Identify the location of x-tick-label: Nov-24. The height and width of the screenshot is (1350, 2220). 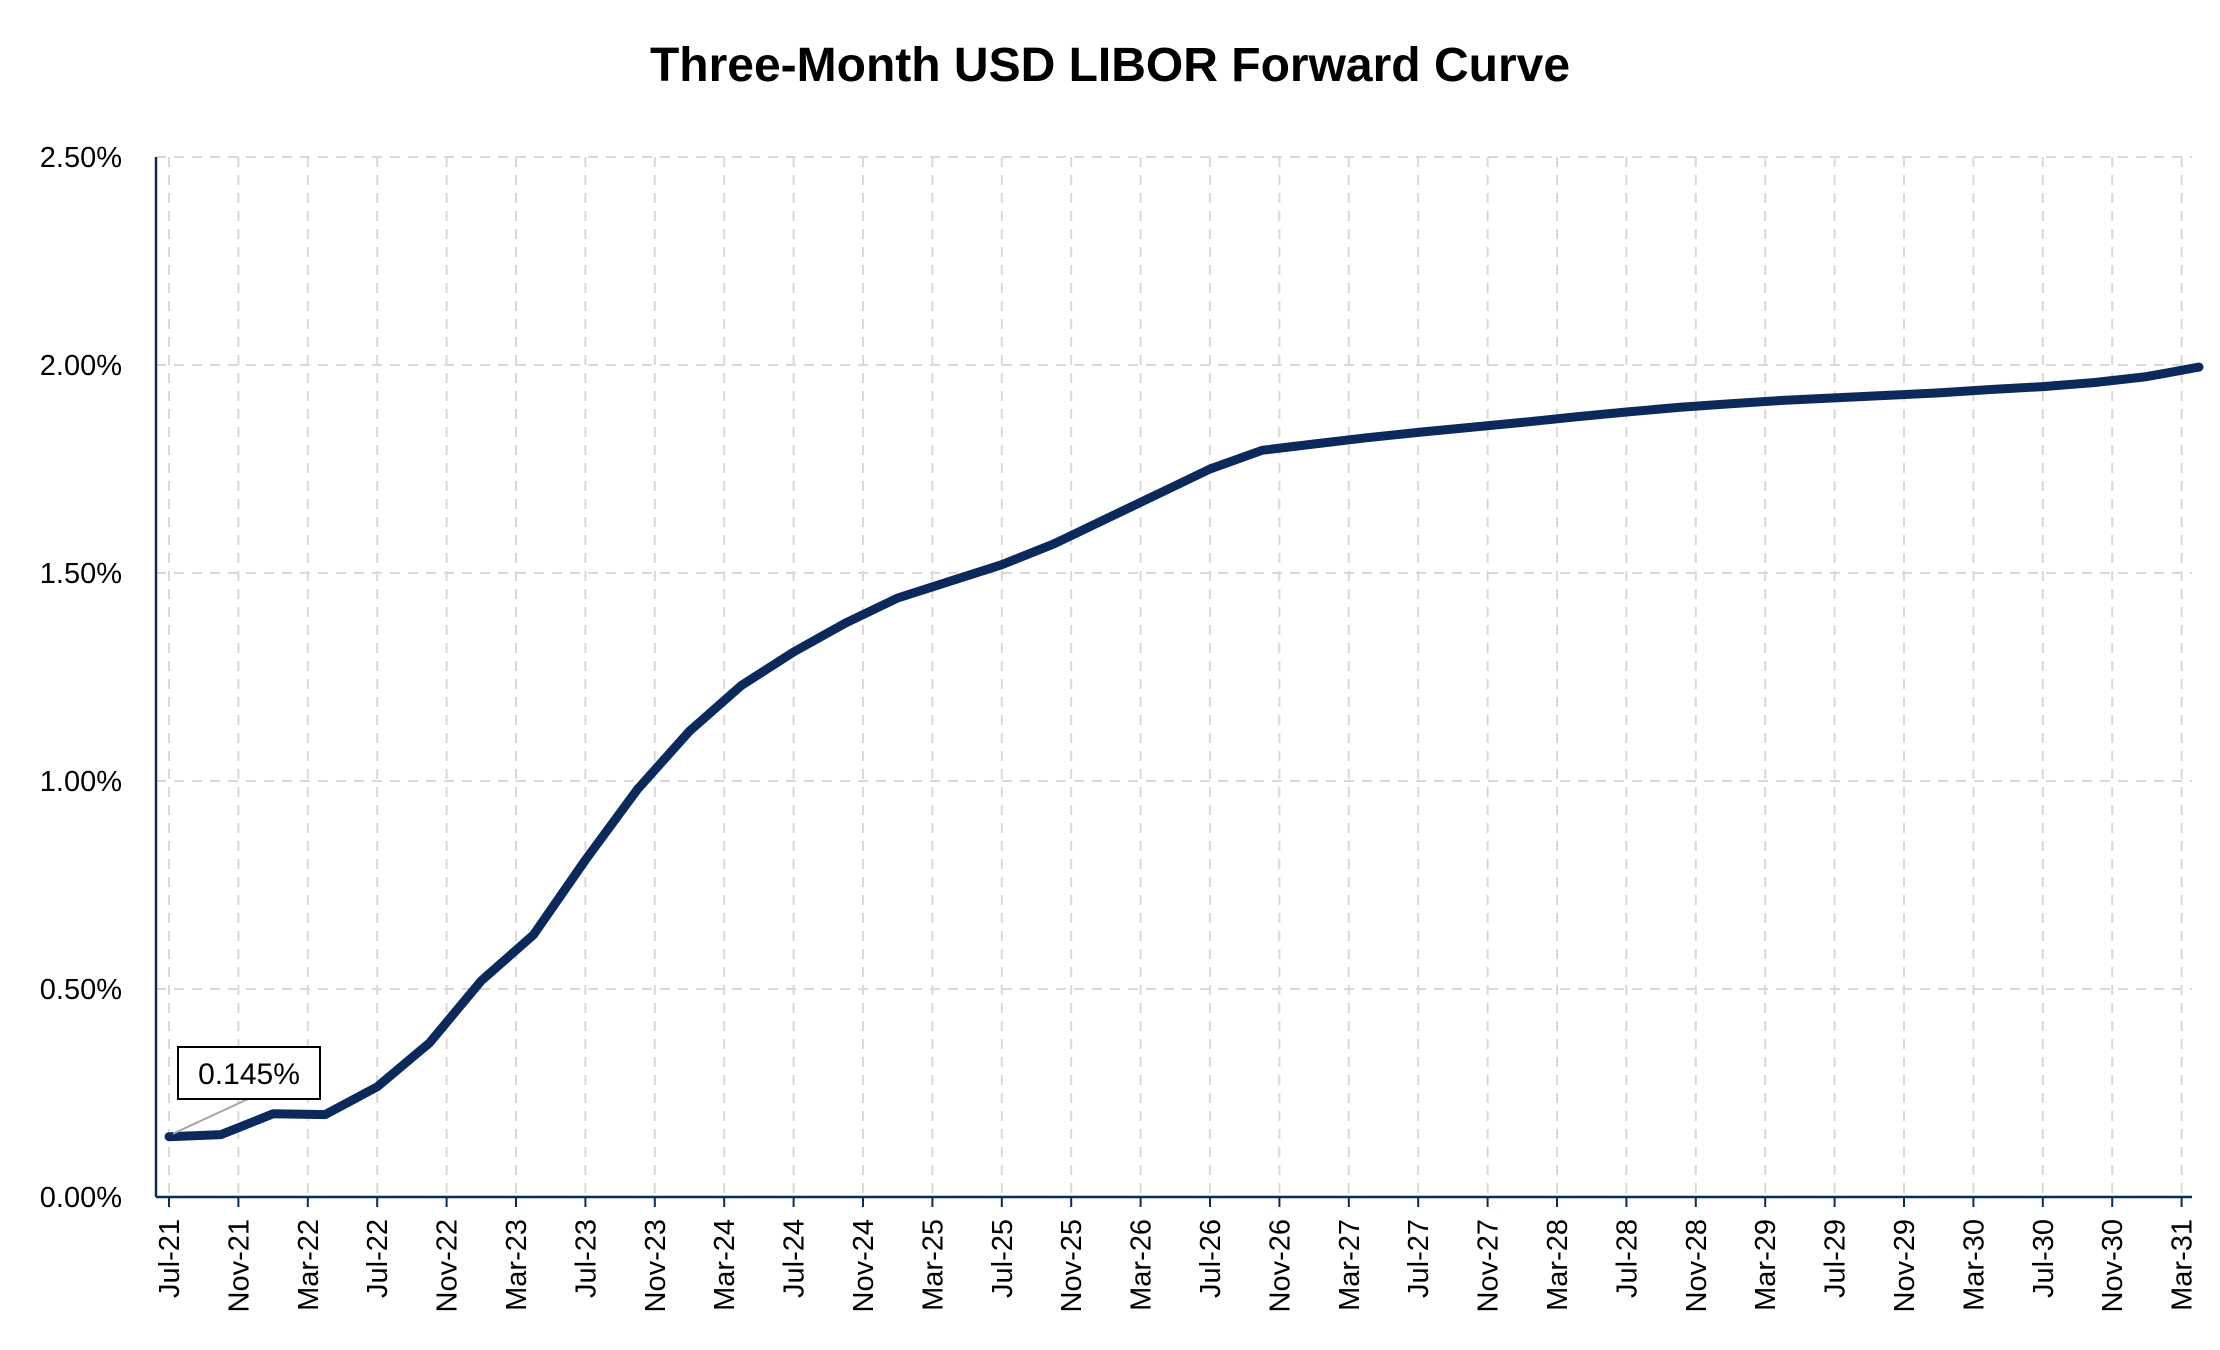
(864, 1266).